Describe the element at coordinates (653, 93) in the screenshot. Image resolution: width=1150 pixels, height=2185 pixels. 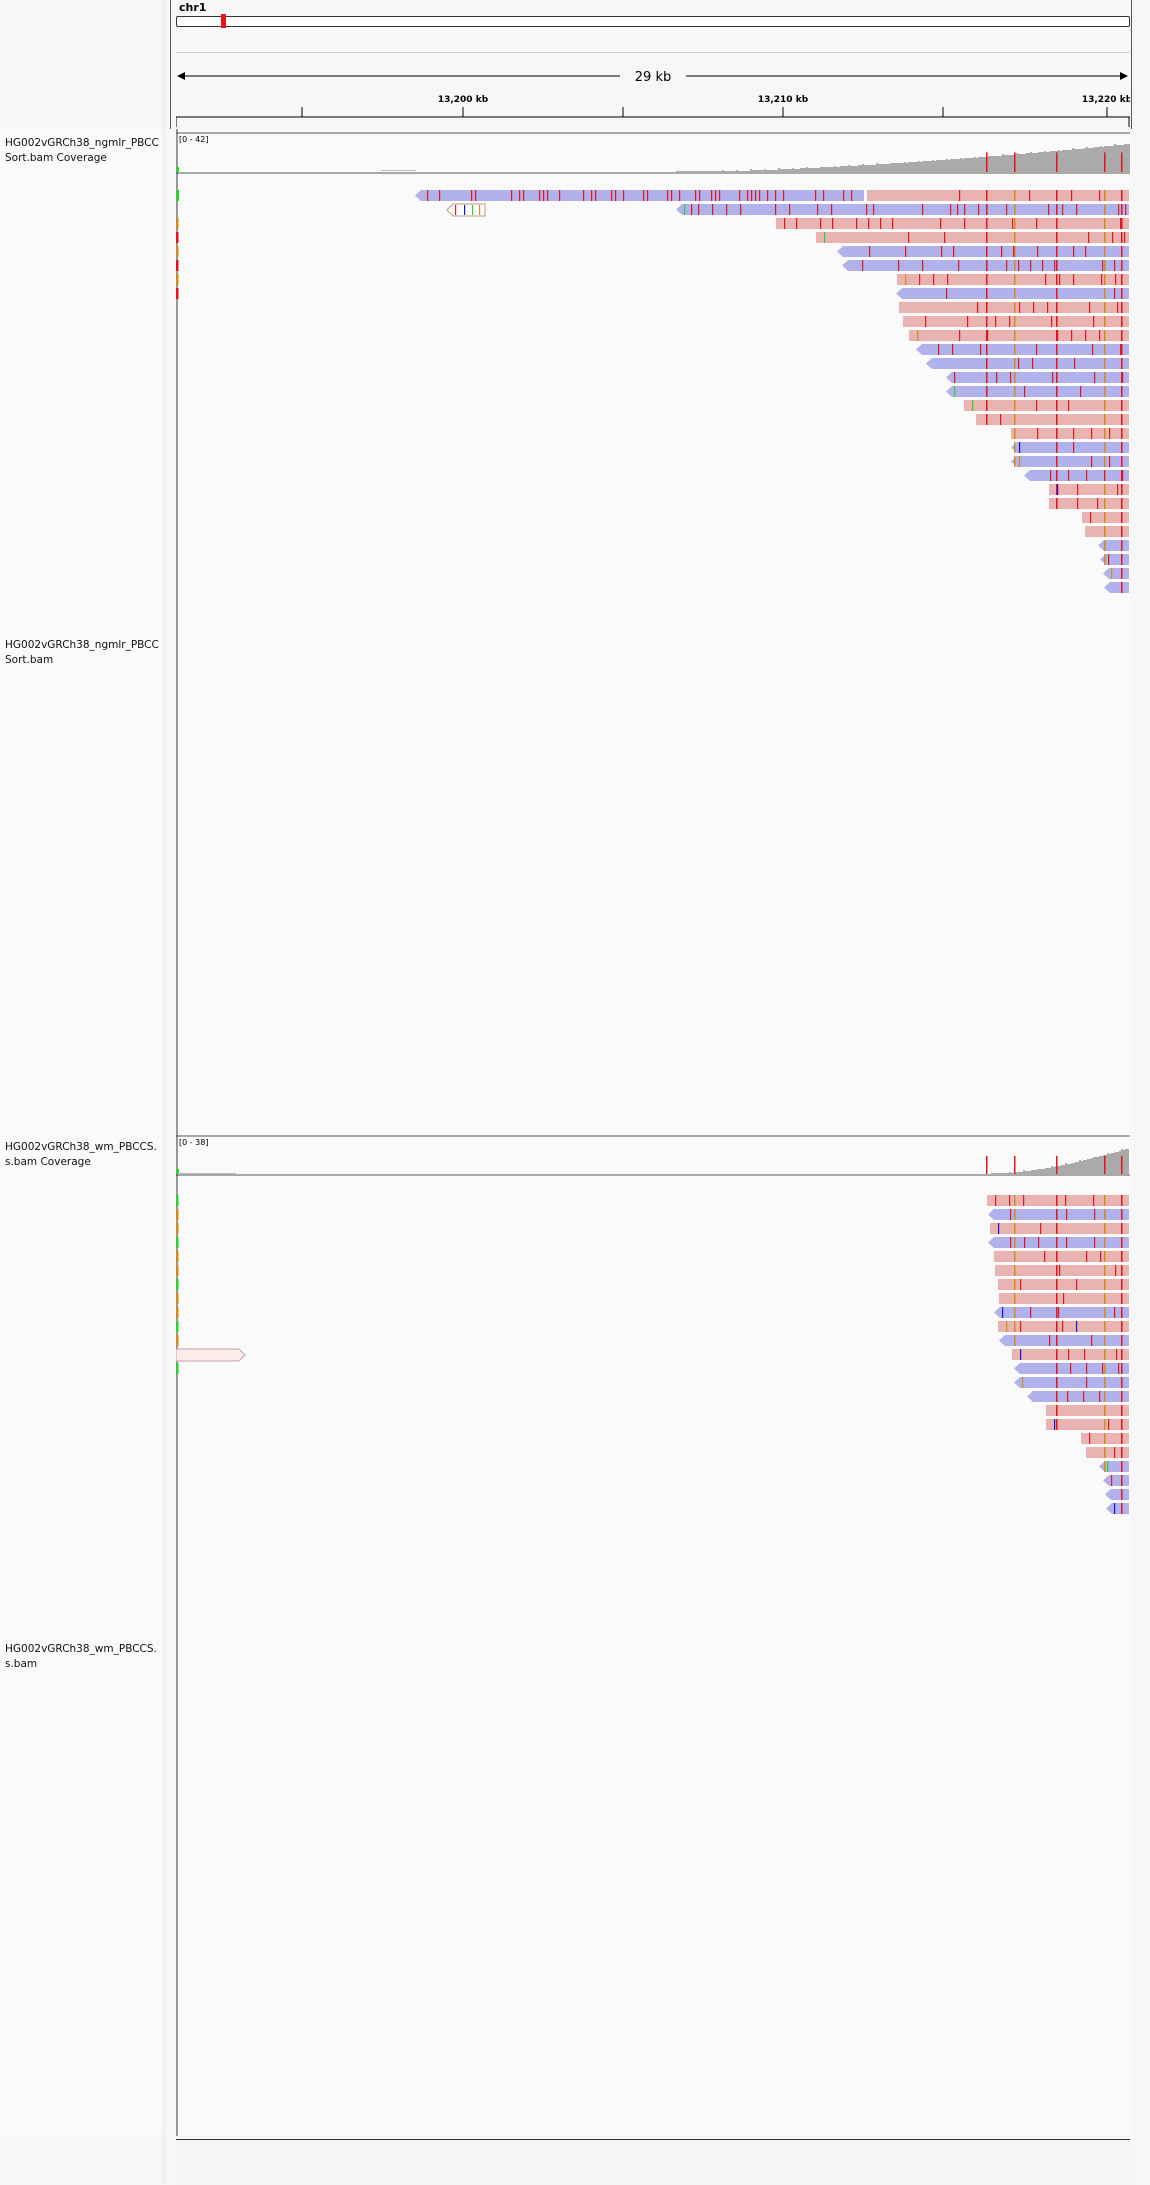
I see `ruler: 29 kb 13,200 kb 13,210 kb 13,220 kb` at that location.